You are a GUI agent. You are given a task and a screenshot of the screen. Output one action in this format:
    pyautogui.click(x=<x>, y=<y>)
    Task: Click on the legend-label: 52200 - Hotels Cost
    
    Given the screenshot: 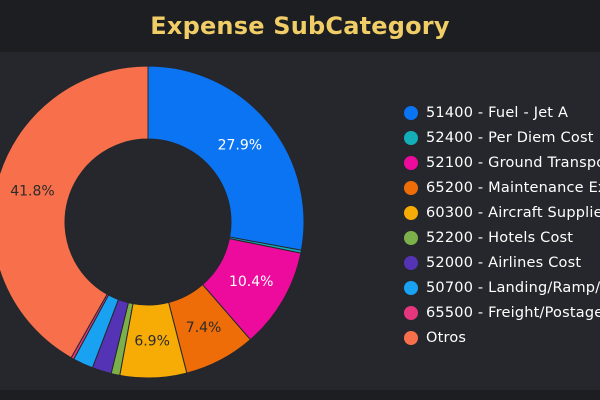 What is the action you would take?
    pyautogui.click(x=500, y=237)
    